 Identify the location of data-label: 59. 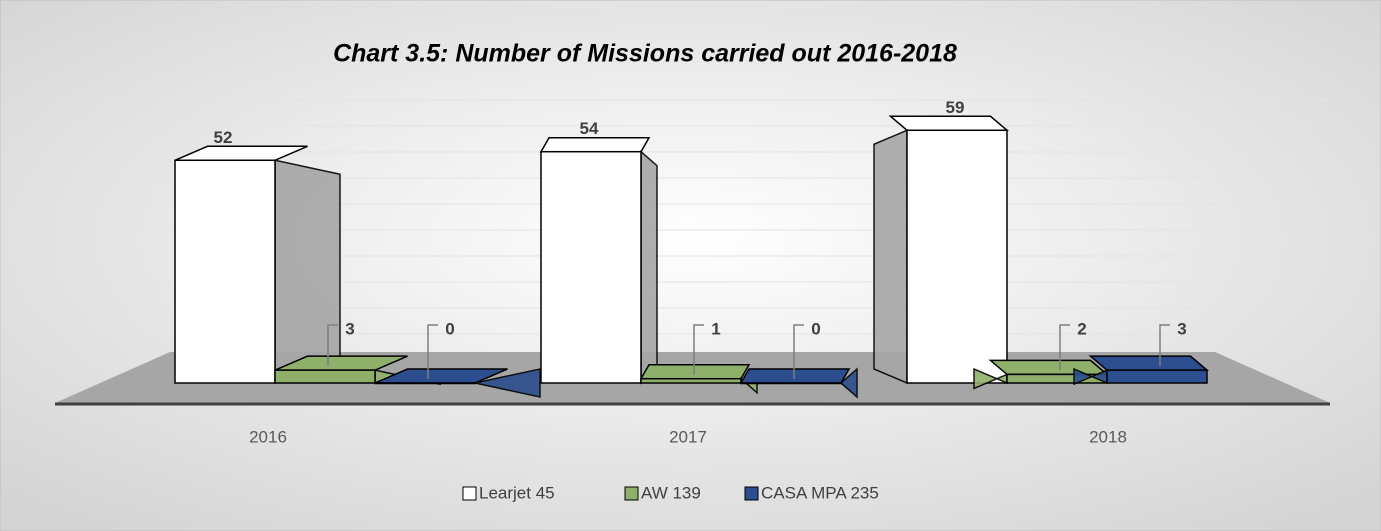
(955, 107).